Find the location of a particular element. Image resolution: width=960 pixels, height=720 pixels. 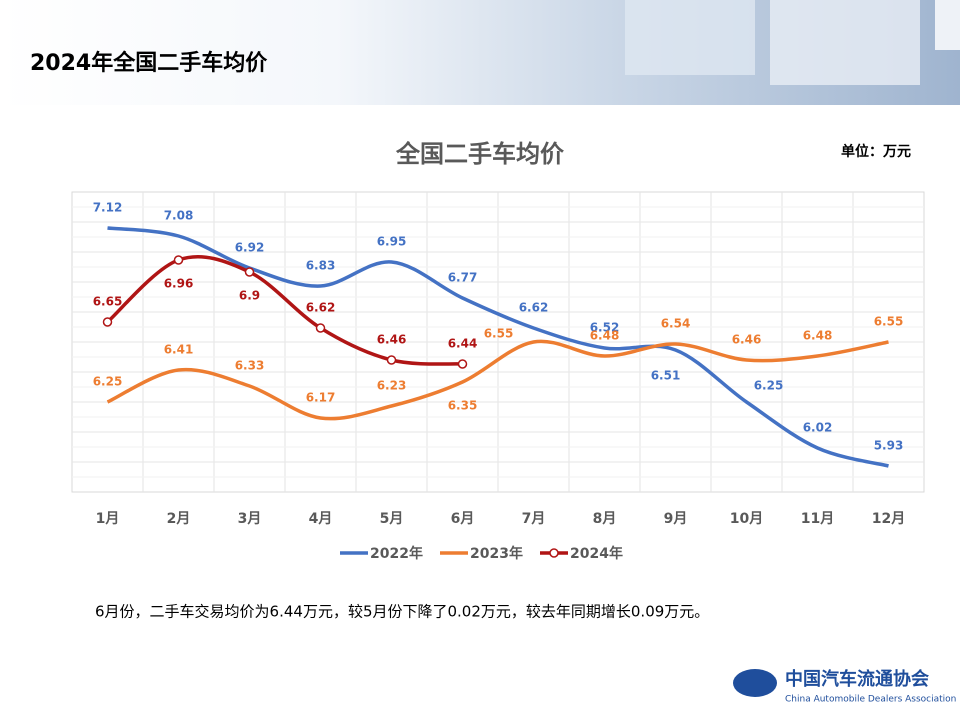

data-label: 6.33 is located at coordinates (250, 366).